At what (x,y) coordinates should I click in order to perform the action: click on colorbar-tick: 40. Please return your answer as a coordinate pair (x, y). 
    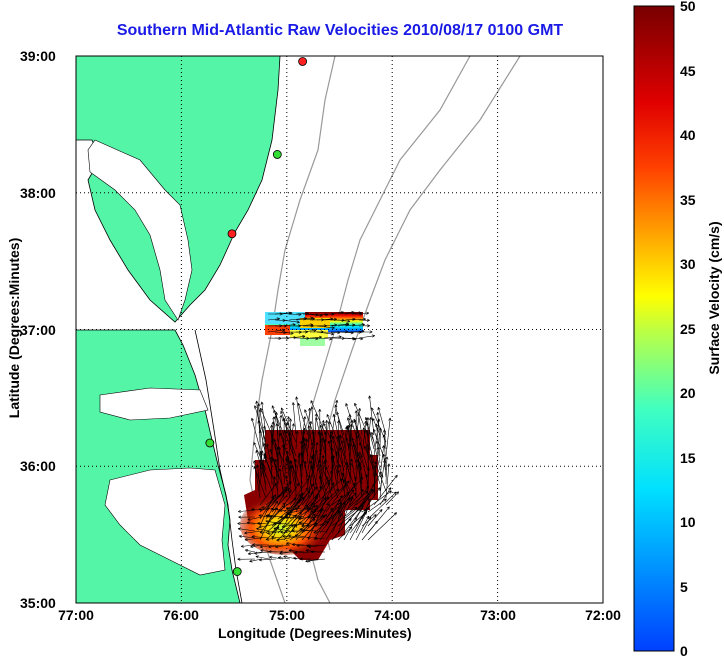
    Looking at the image, I should click on (688, 135).